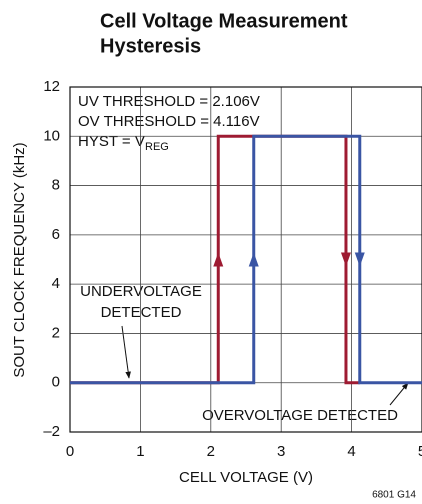 This screenshot has width=422, height=504. What do you see at coordinates (56, 234) in the screenshot?
I see `y-tick-label: 6` at bounding box center [56, 234].